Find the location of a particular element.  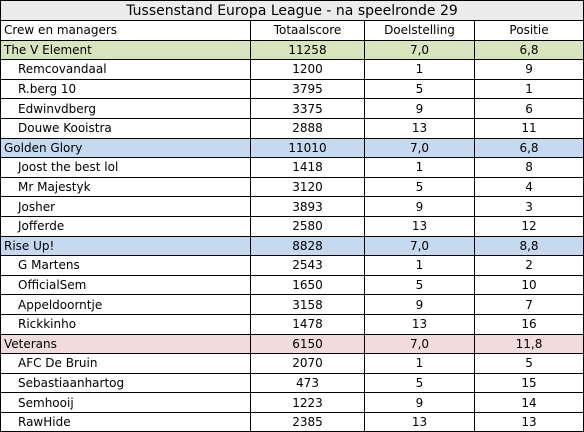

member-row: Sebastiaanhartog 473 5 15 is located at coordinates (292, 383).